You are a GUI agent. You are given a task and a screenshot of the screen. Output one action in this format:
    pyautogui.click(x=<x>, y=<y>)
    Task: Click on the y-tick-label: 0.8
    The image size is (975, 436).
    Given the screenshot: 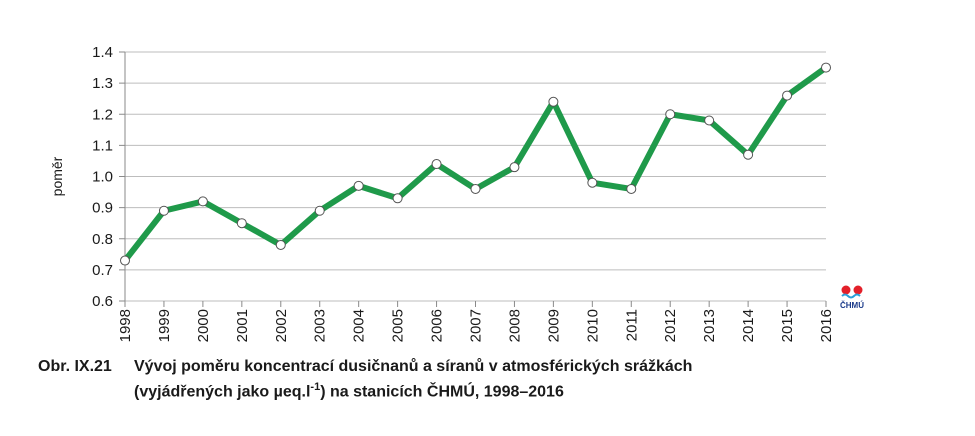 What is the action you would take?
    pyautogui.click(x=102, y=239)
    